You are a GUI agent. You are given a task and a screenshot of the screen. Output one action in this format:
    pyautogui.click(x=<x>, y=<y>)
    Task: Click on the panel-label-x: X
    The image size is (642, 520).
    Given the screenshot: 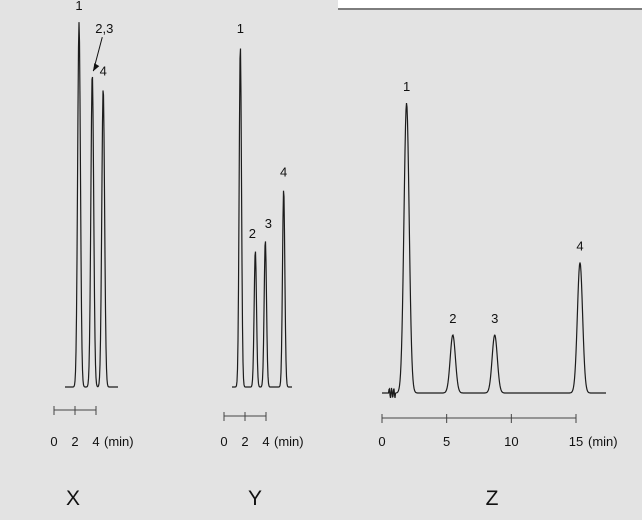 What is the action you would take?
    pyautogui.click(x=72, y=498)
    